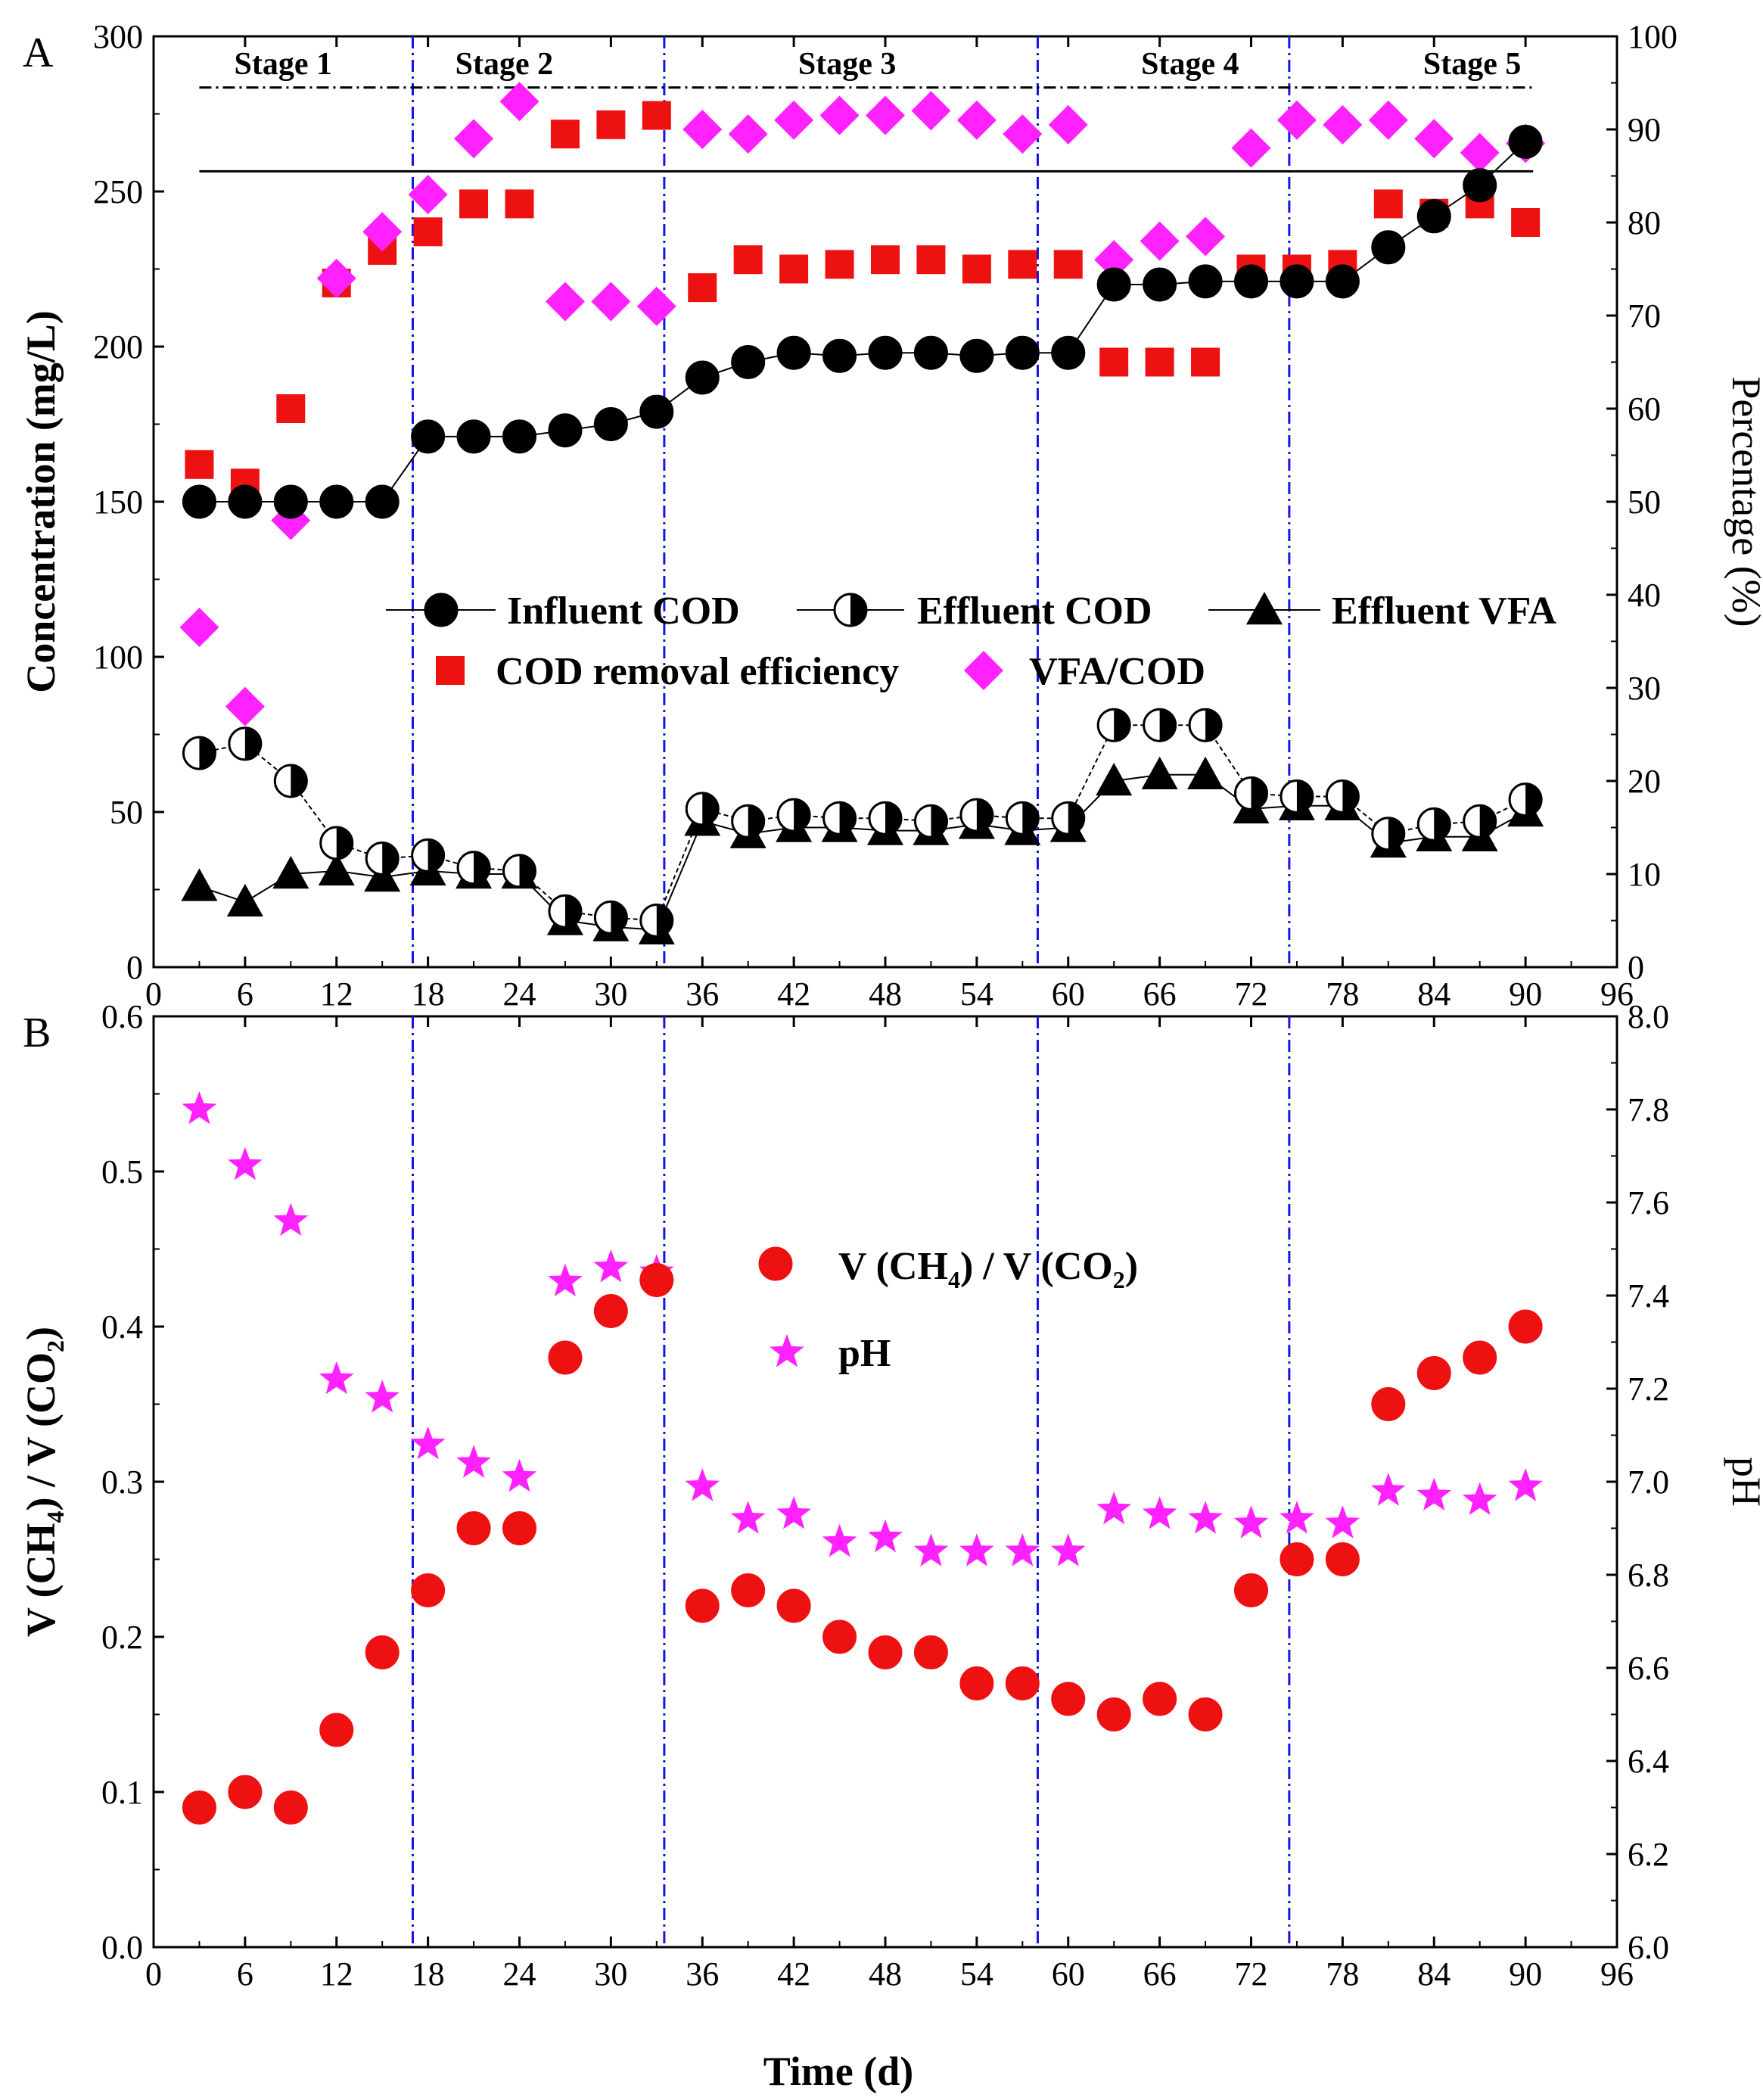  What do you see at coordinates (984, 670) in the screenshot?
I see `legend-vfa-cod-marker` at bounding box center [984, 670].